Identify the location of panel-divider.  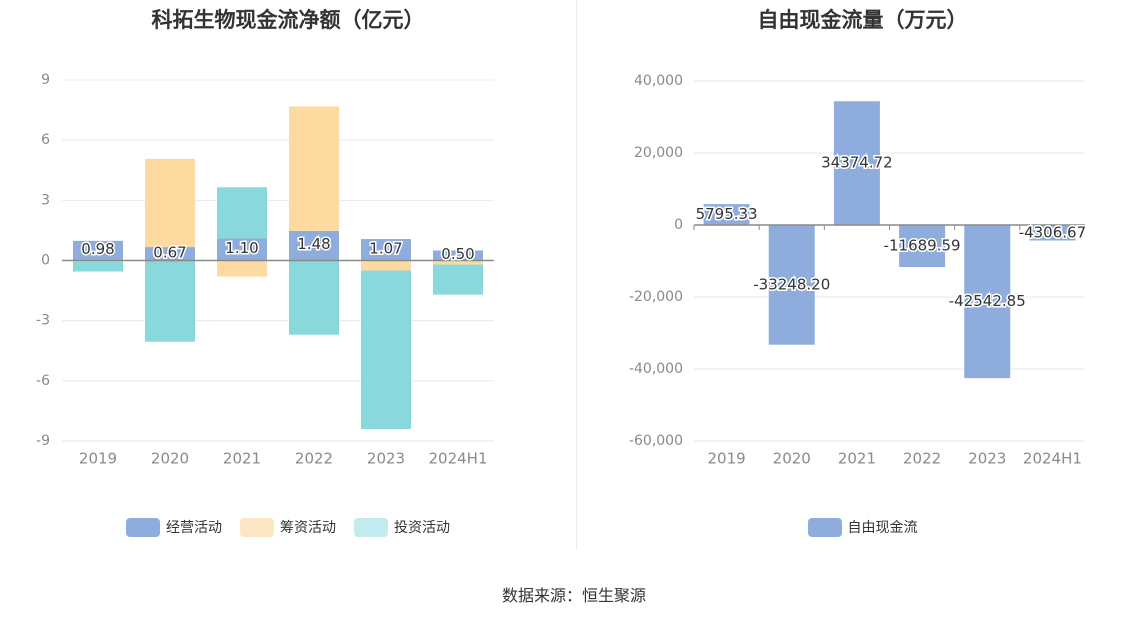
(576, 275).